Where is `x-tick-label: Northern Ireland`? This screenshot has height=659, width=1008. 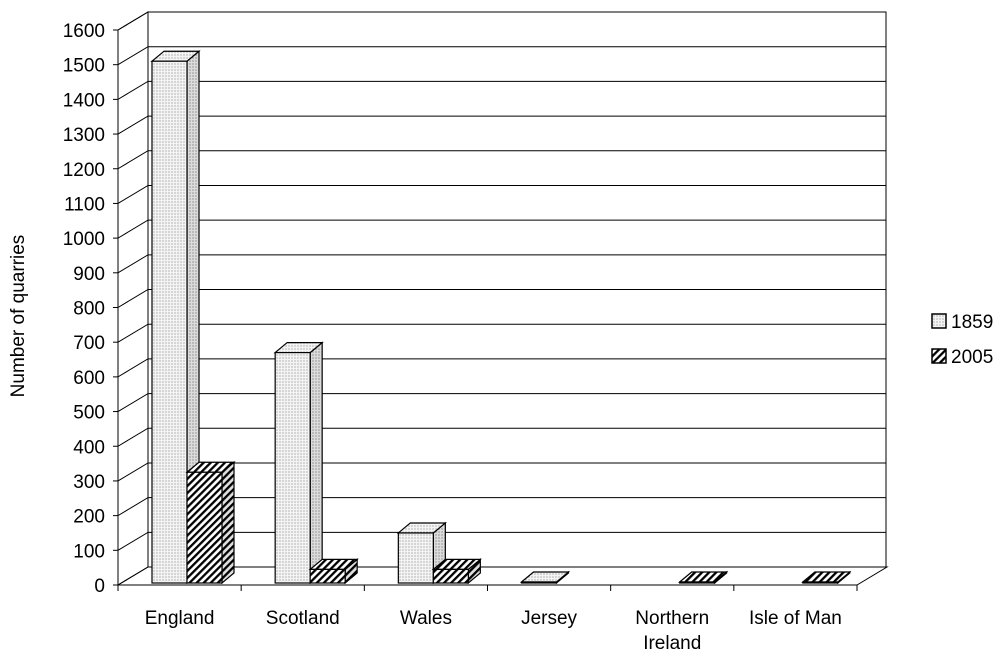
x-tick-label: Northern Ireland is located at coordinates (672, 631).